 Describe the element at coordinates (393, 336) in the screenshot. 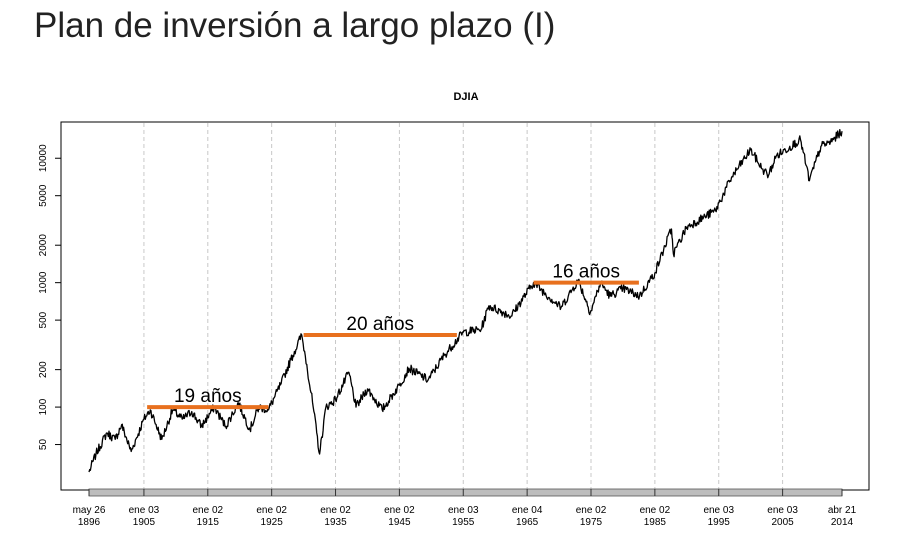

I see `annotations: 19 años 20 años 16 años` at that location.